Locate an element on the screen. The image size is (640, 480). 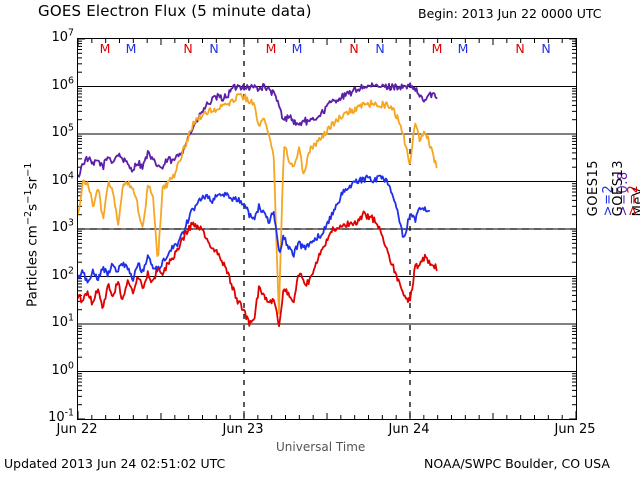
x-tick-label: Jun 24 is located at coordinates (409, 429).